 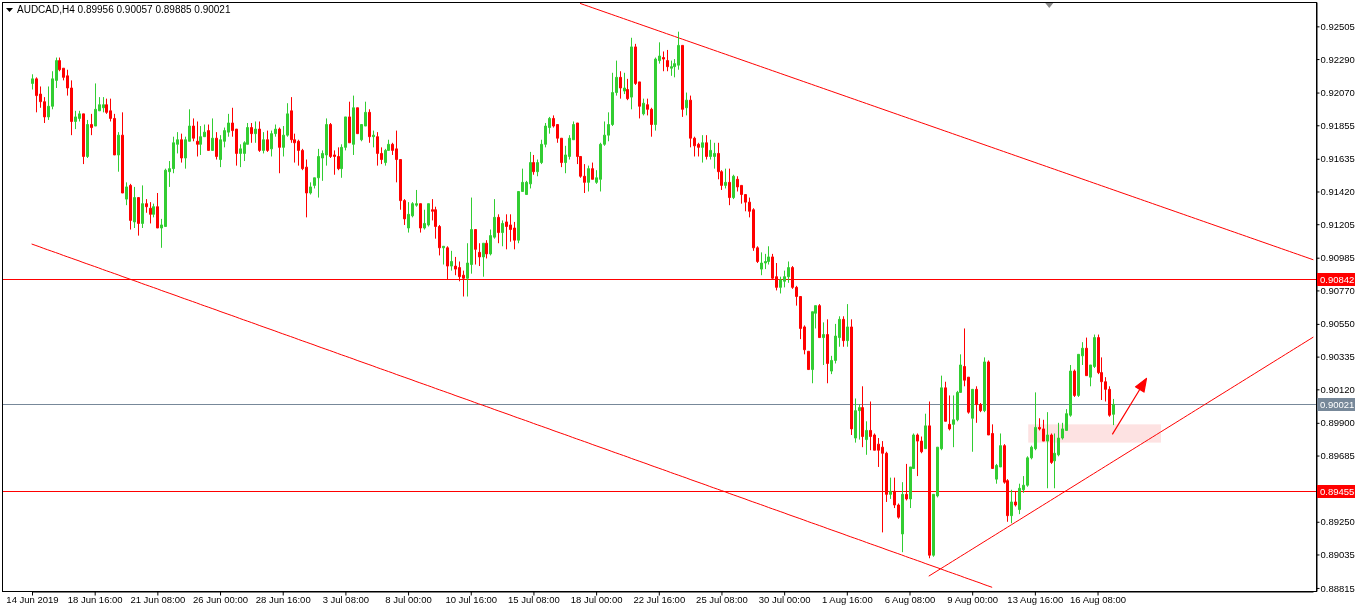 I want to click on x-tick-label: 22 Jul 16:00, so click(x=659, y=600).